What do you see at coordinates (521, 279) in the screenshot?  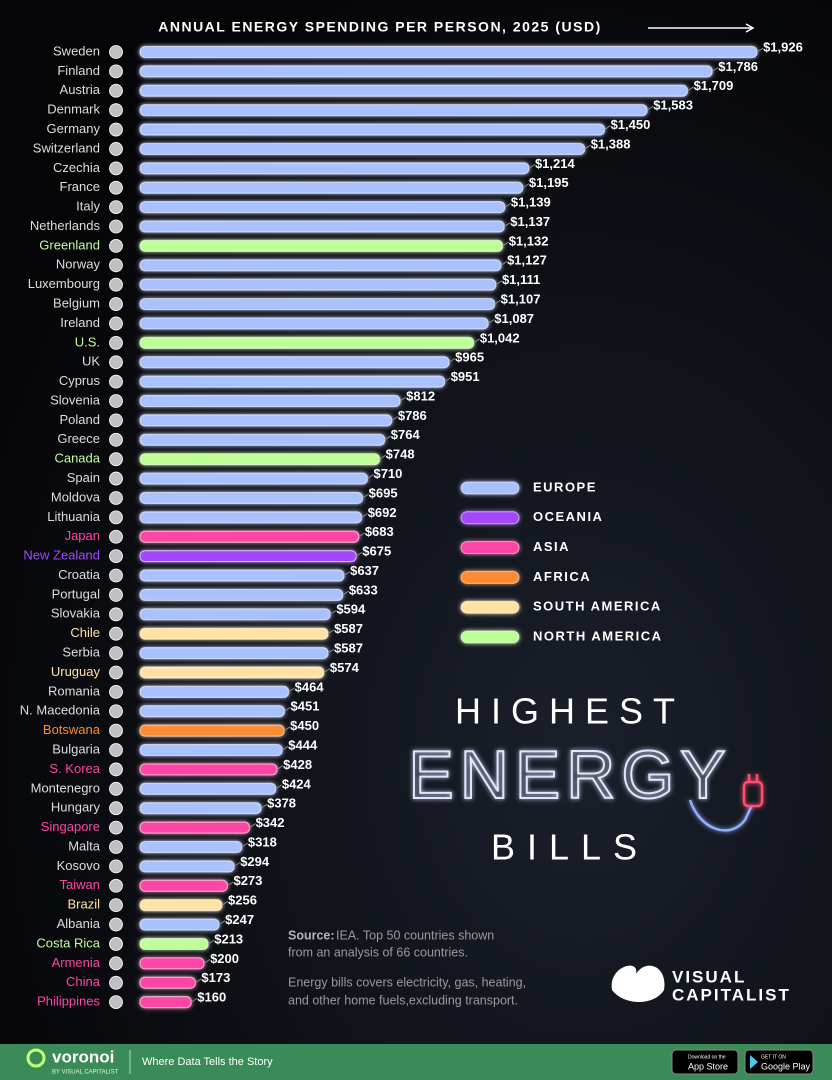 I see `value-label: $1,111` at bounding box center [521, 279].